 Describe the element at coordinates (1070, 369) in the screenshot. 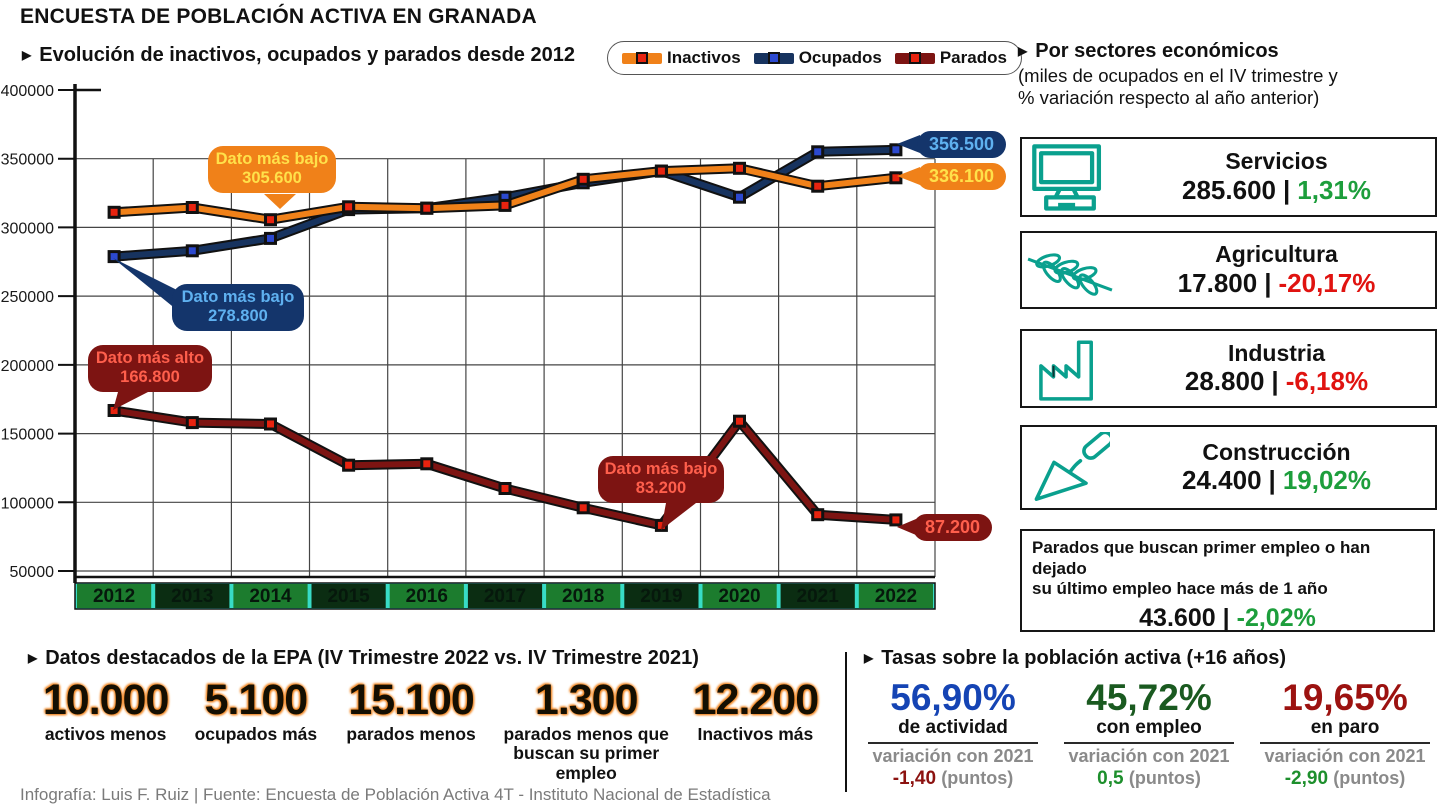

I see `factory-icon` at that location.